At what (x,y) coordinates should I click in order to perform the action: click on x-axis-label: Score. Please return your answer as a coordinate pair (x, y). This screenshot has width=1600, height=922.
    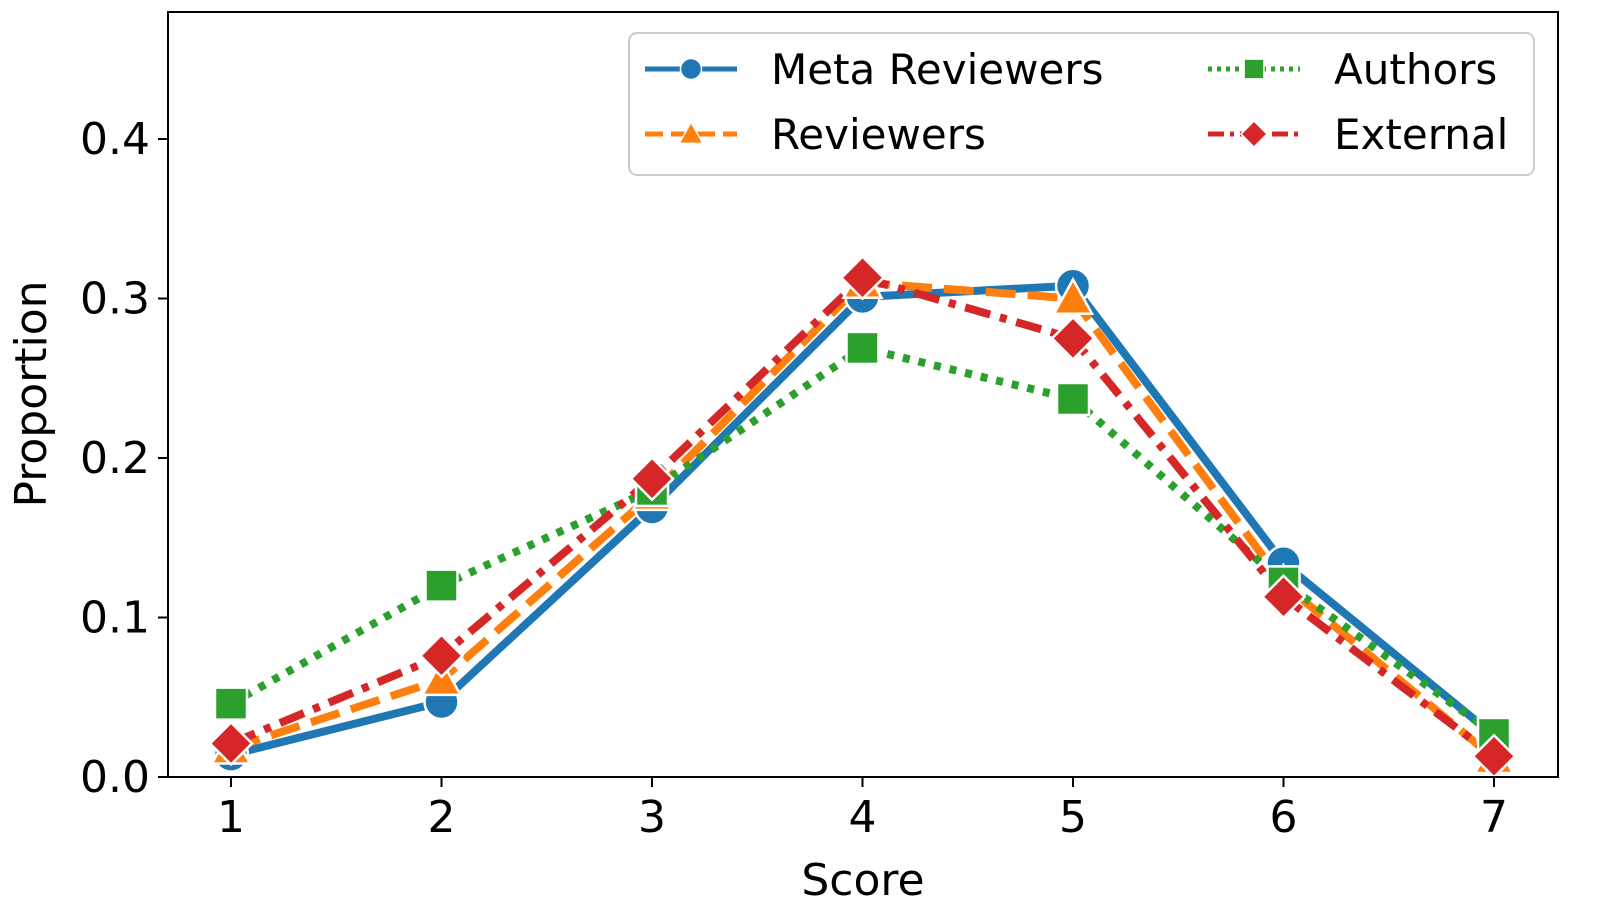
    Looking at the image, I should click on (862, 880).